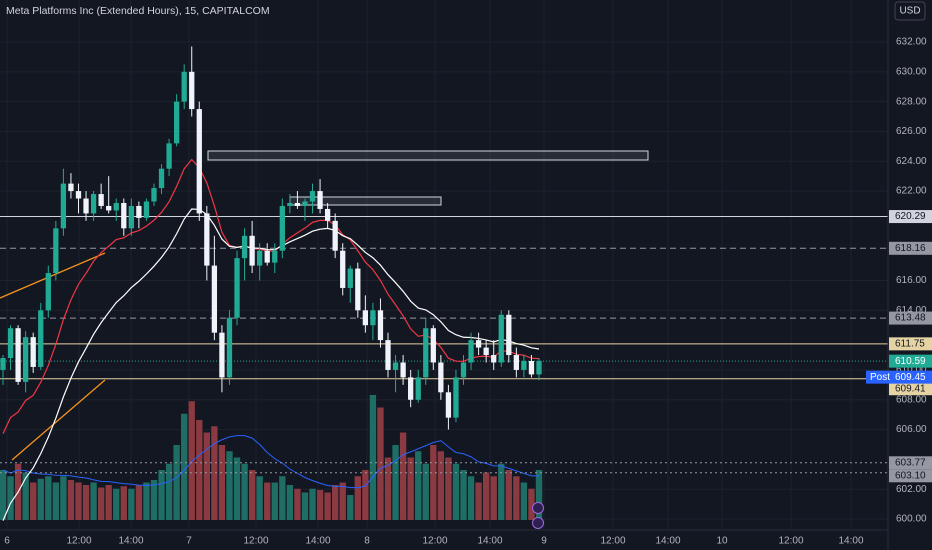 This screenshot has height=550, width=932. I want to click on y-tick-label: 600.00, so click(911, 519).